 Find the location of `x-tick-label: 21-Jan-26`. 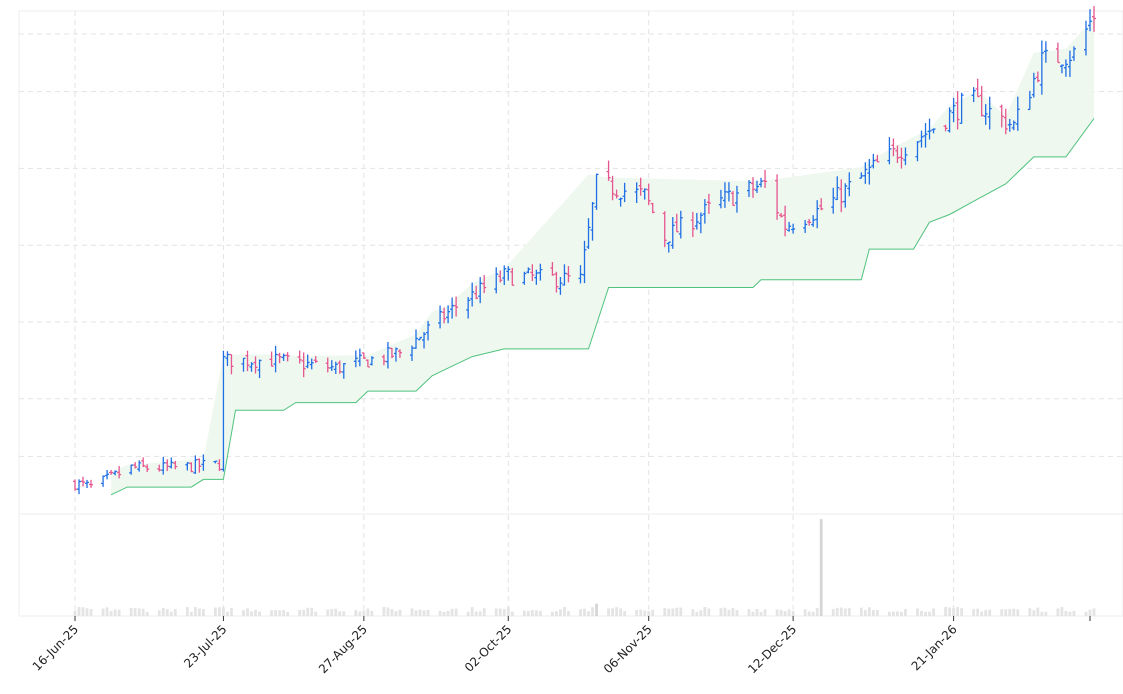

x-tick-label: 21-Jan-26 is located at coordinates (934, 647).